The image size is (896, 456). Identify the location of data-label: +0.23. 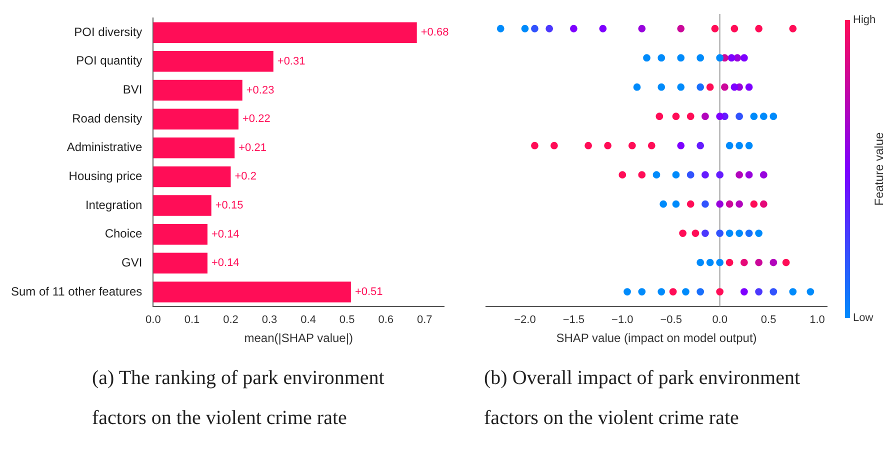
(260, 90).